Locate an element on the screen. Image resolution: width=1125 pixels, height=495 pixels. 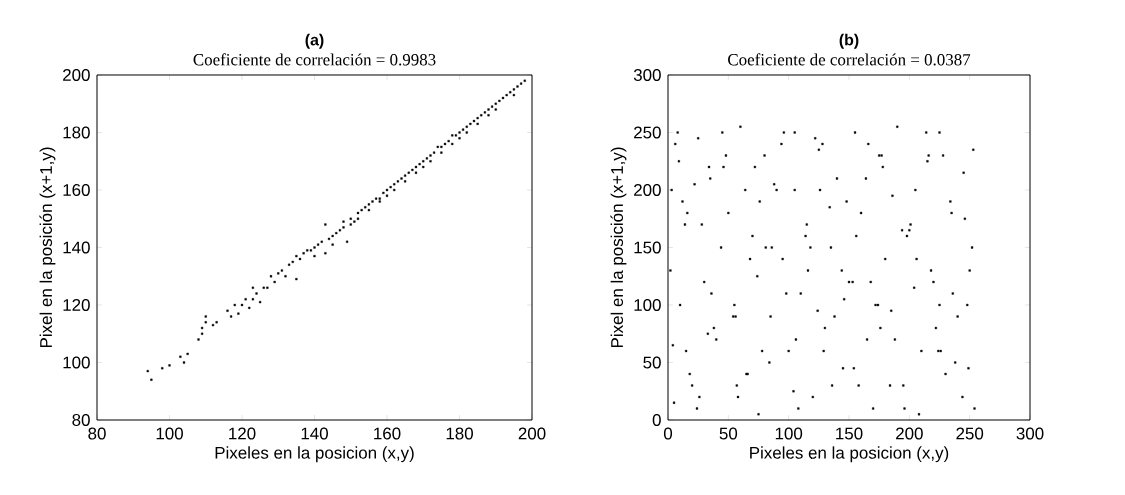
y-tick-label: 180 is located at coordinates (76, 132).